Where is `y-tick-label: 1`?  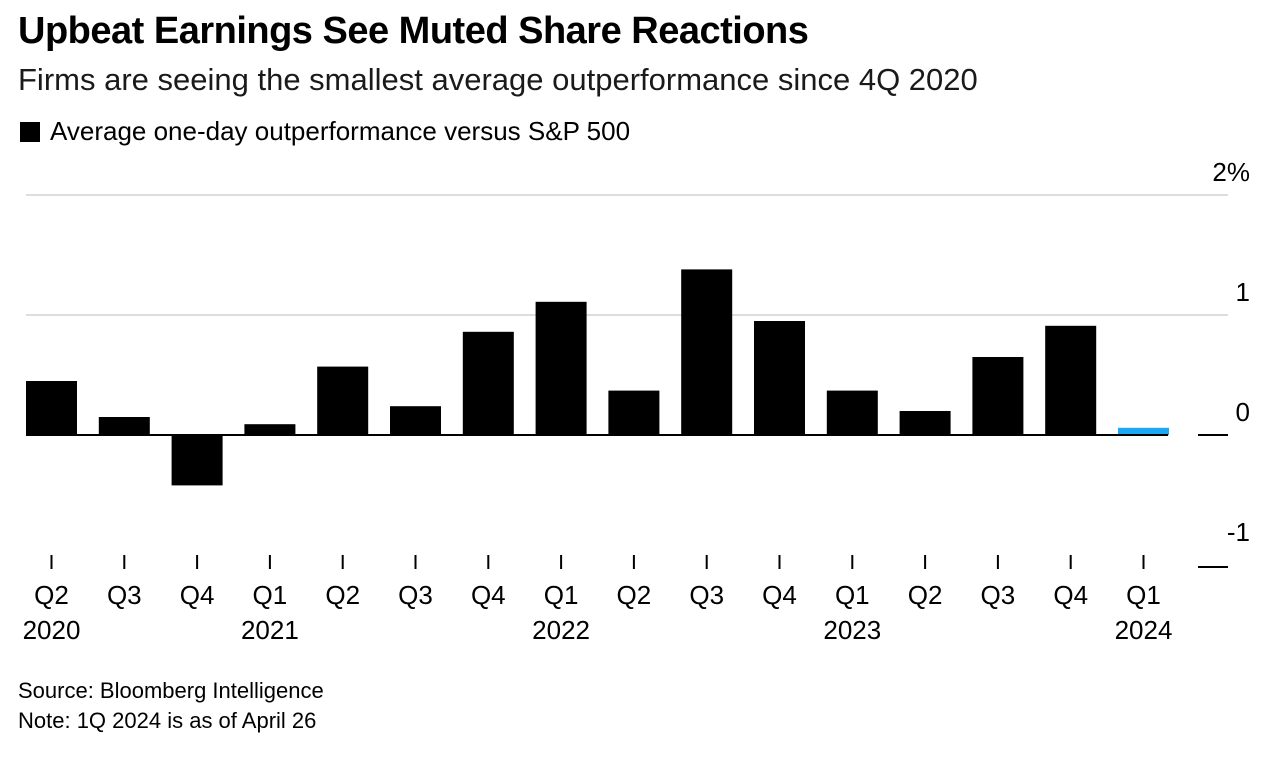 y-tick-label: 1 is located at coordinates (1243, 292).